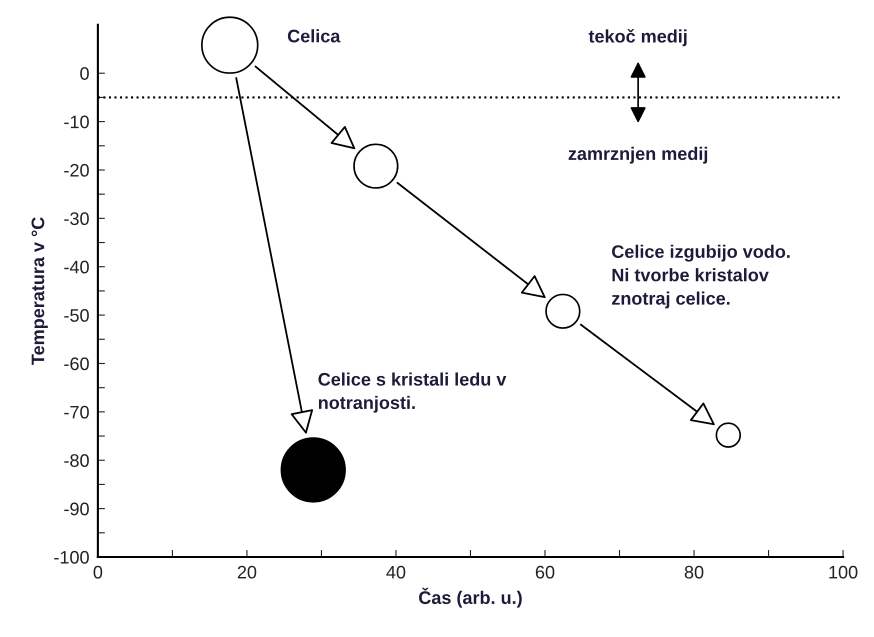 This screenshot has width=874, height=637. Describe the element at coordinates (76, 219) in the screenshot. I see `y-tick-label: -30` at that location.